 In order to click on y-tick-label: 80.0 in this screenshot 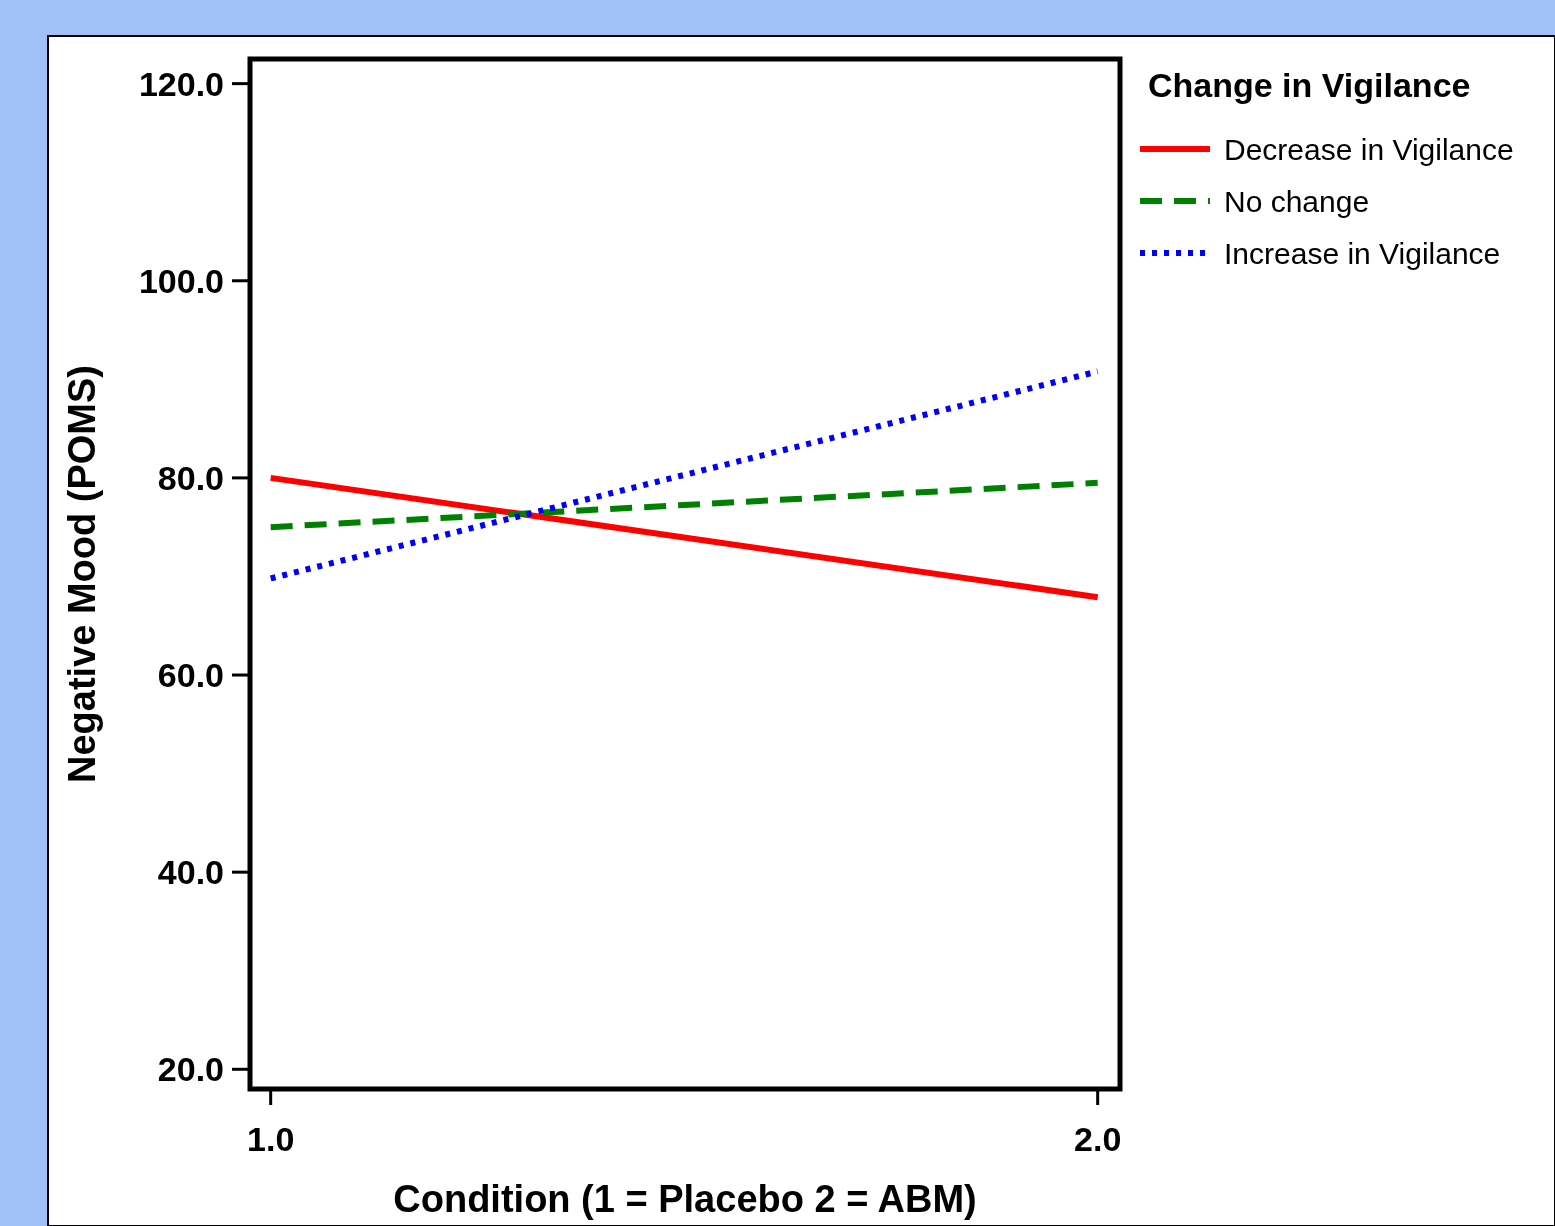, I will do `click(190, 477)`.